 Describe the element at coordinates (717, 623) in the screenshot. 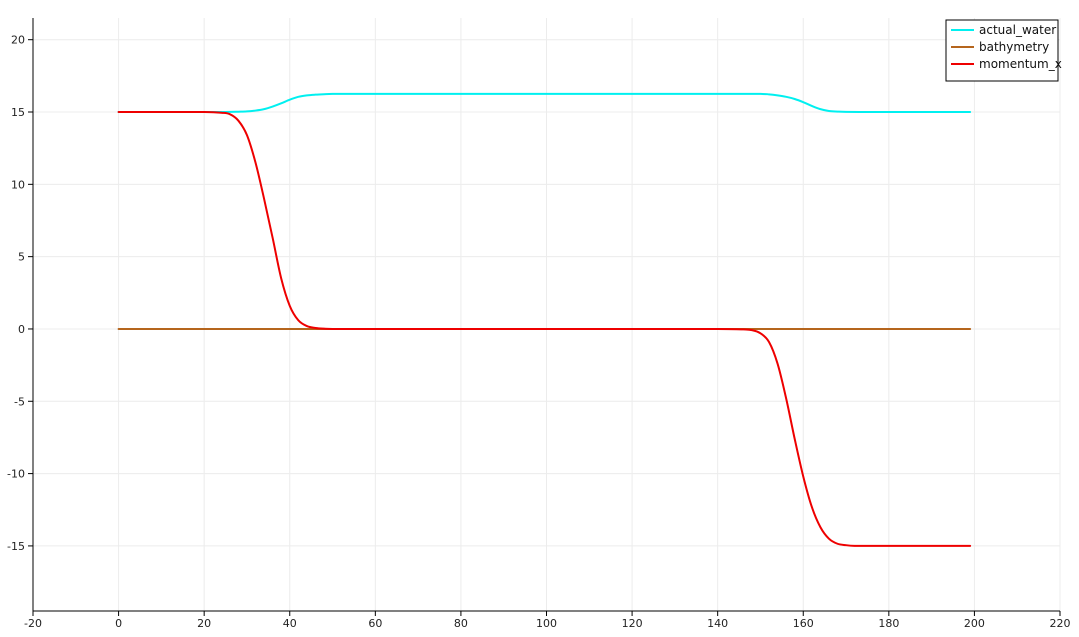

I see `x-tick-label: 140` at that location.